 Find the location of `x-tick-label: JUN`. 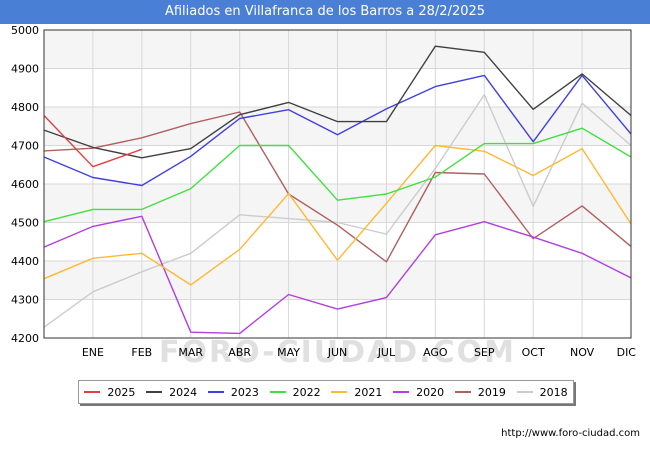

x-tick-label: JUN is located at coordinates (337, 352).